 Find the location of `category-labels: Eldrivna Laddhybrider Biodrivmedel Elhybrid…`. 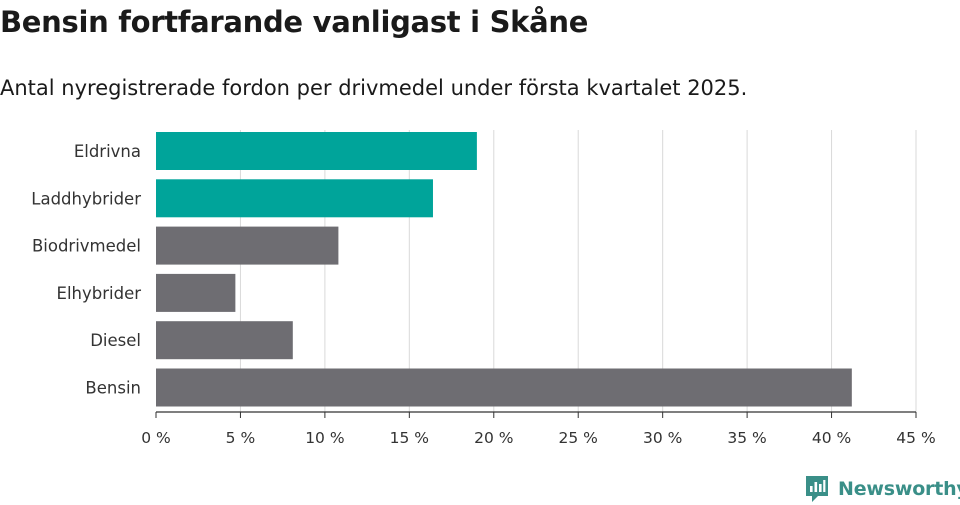

category-labels: Eldrivna Laddhybrider Biodrivmedel Elhybrid… is located at coordinates (86, 270).